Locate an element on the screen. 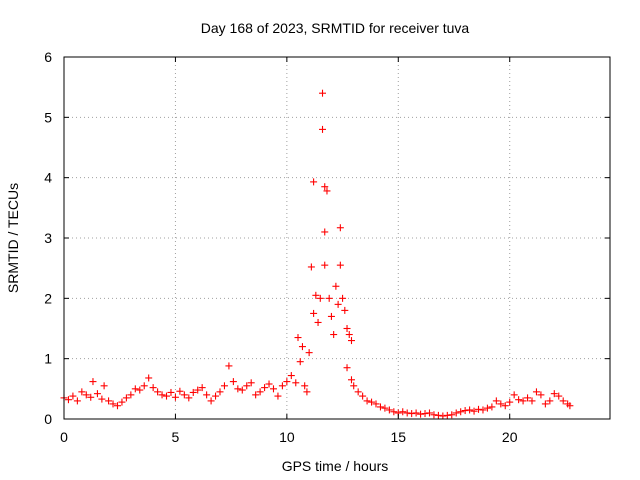 The image size is (640, 480). x-tick-label: 20 is located at coordinates (510, 437).